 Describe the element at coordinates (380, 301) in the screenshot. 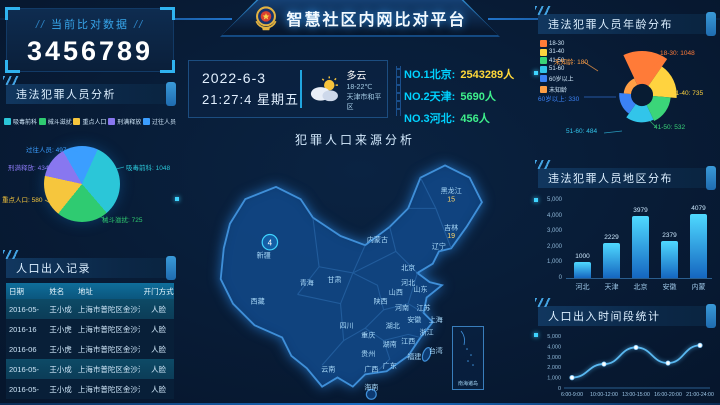

I see `svg-text: 陕西` at that location.